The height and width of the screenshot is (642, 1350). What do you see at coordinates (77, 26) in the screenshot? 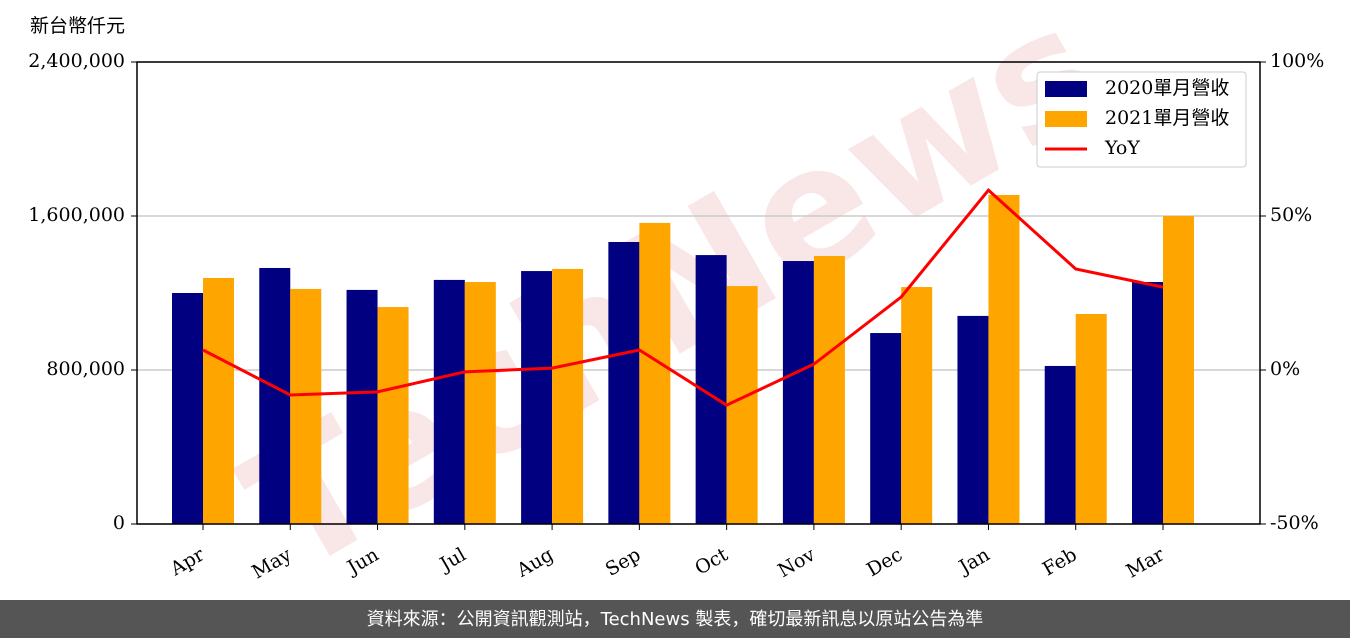
I see `y-axis-label: 新台幣仟元` at bounding box center [77, 26].